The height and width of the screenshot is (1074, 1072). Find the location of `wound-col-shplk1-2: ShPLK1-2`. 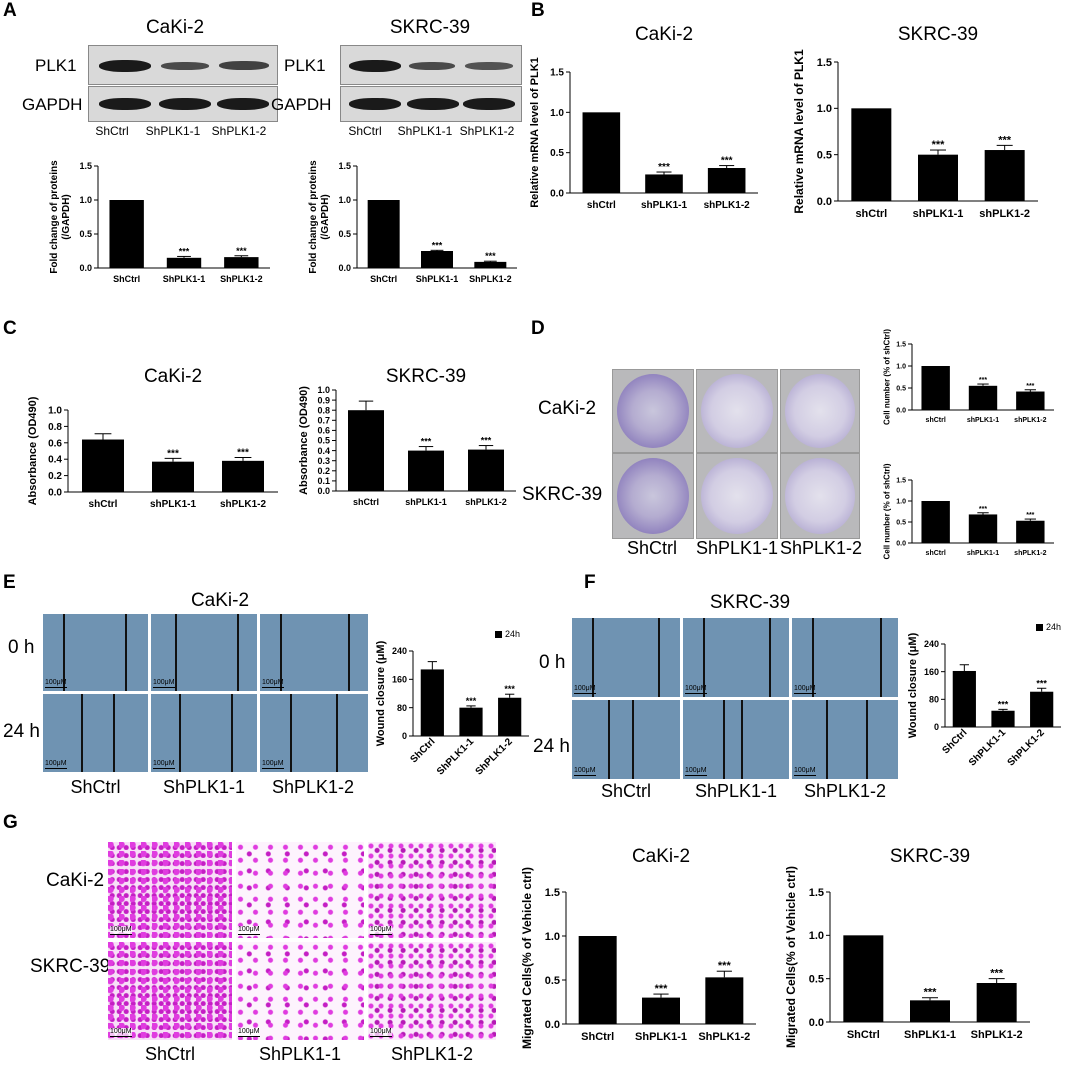

wound-col-shplk1-2: ShPLK1-2 is located at coordinates (845, 791).